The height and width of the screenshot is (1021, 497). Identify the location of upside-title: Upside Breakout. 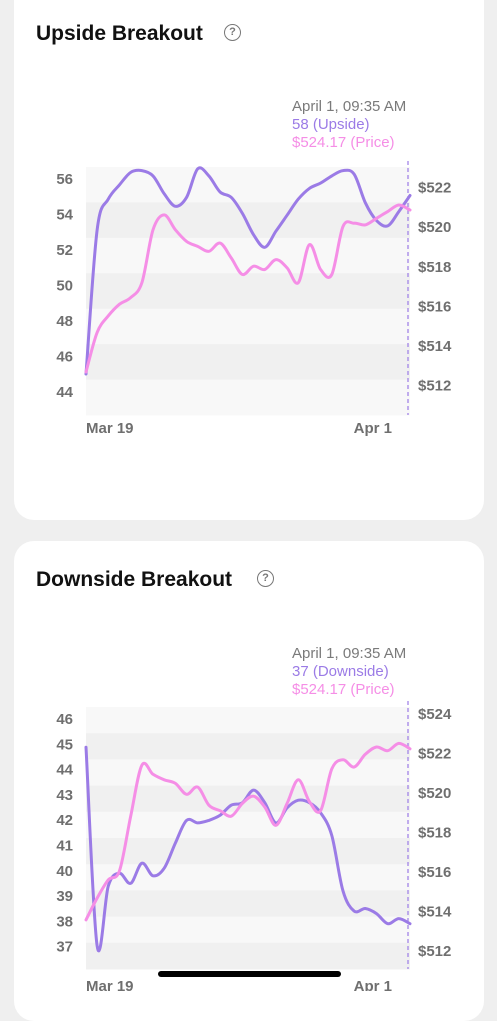
(119, 33).